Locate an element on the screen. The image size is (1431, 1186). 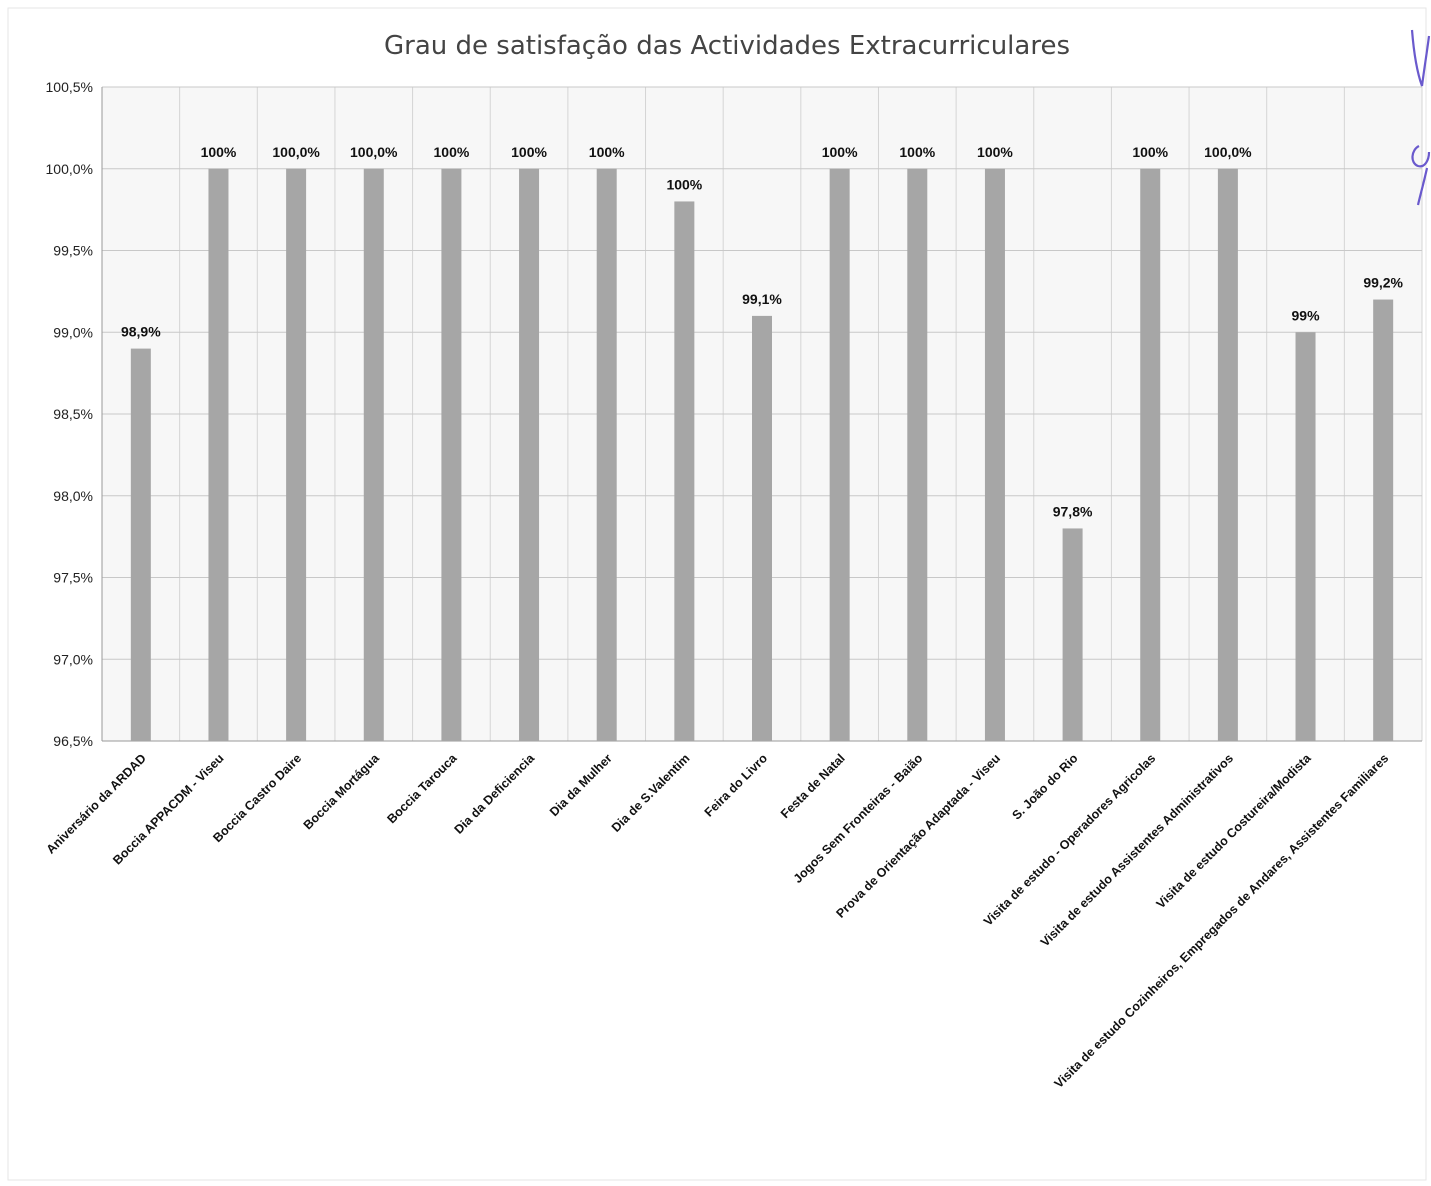
y-tick-label: 99,0% is located at coordinates (73, 332).